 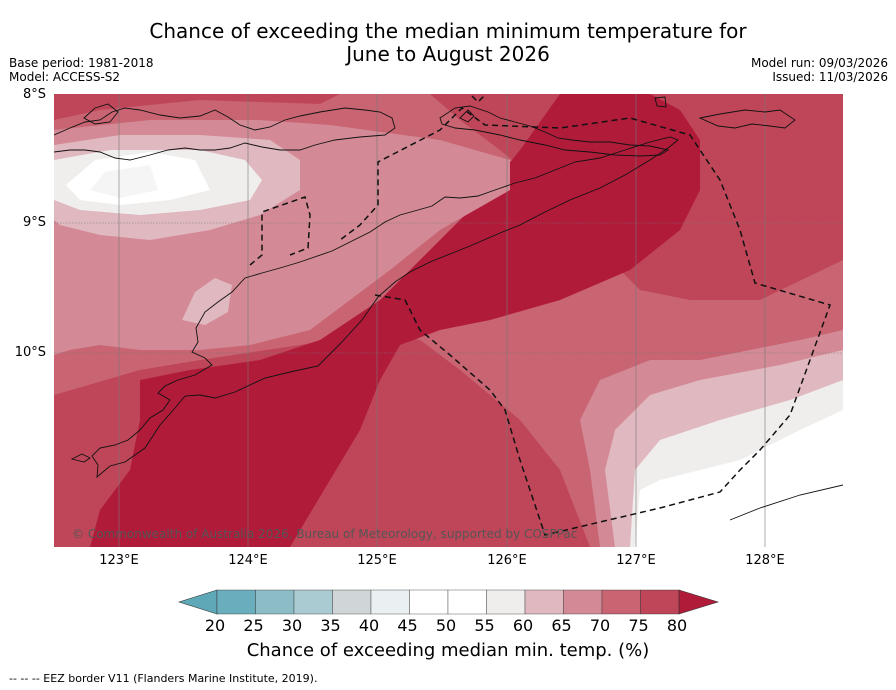 I want to click on wetar-island-coastline, so click(x=554, y=131).